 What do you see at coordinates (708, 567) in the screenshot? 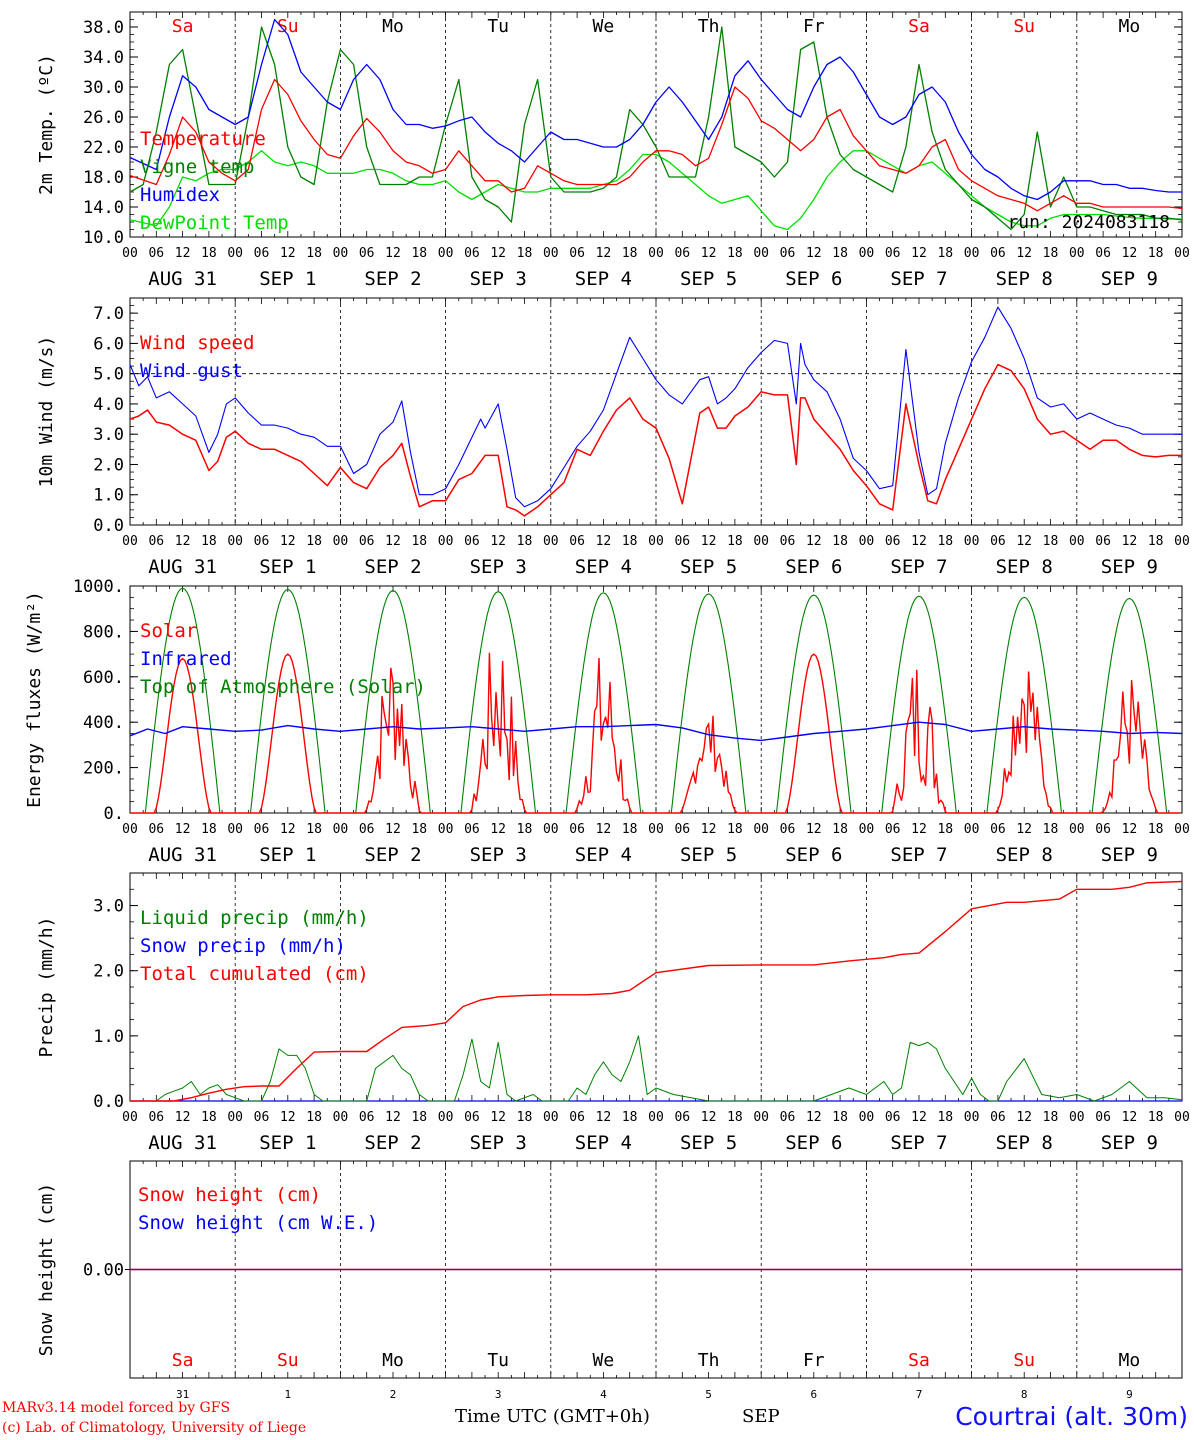
I see `date-label: SEP 5` at bounding box center [708, 567].